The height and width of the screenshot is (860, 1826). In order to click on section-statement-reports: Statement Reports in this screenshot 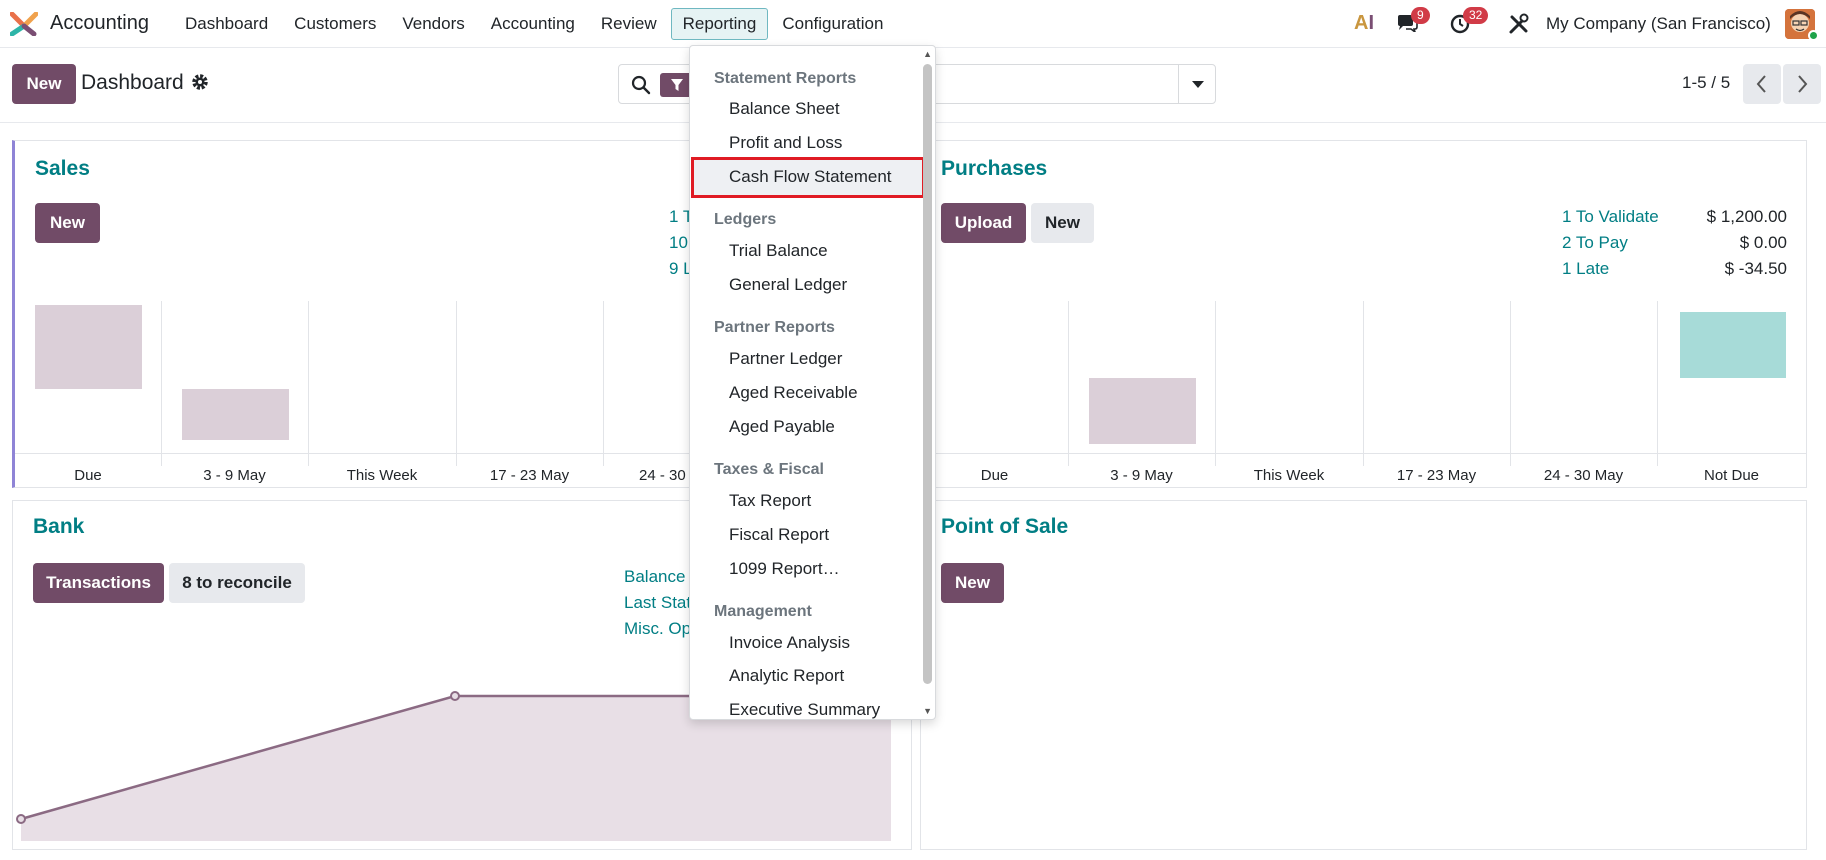, I will do `click(785, 78)`.